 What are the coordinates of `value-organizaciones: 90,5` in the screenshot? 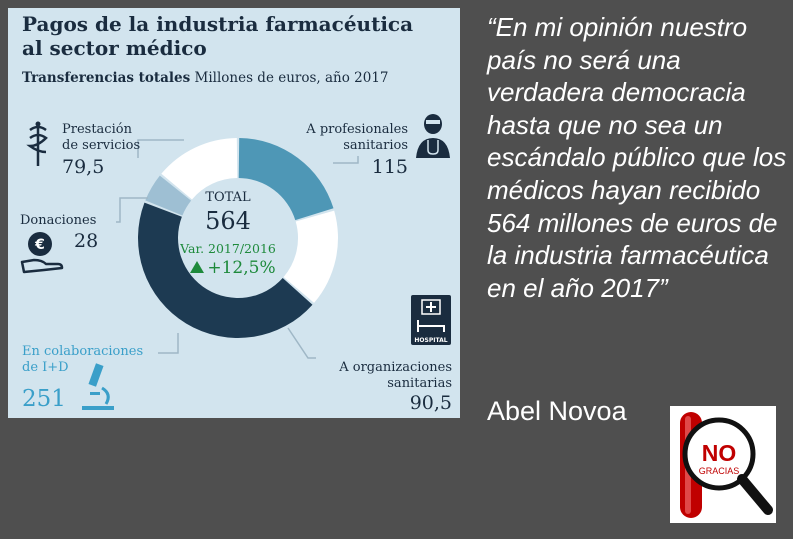 It's located at (430, 403).